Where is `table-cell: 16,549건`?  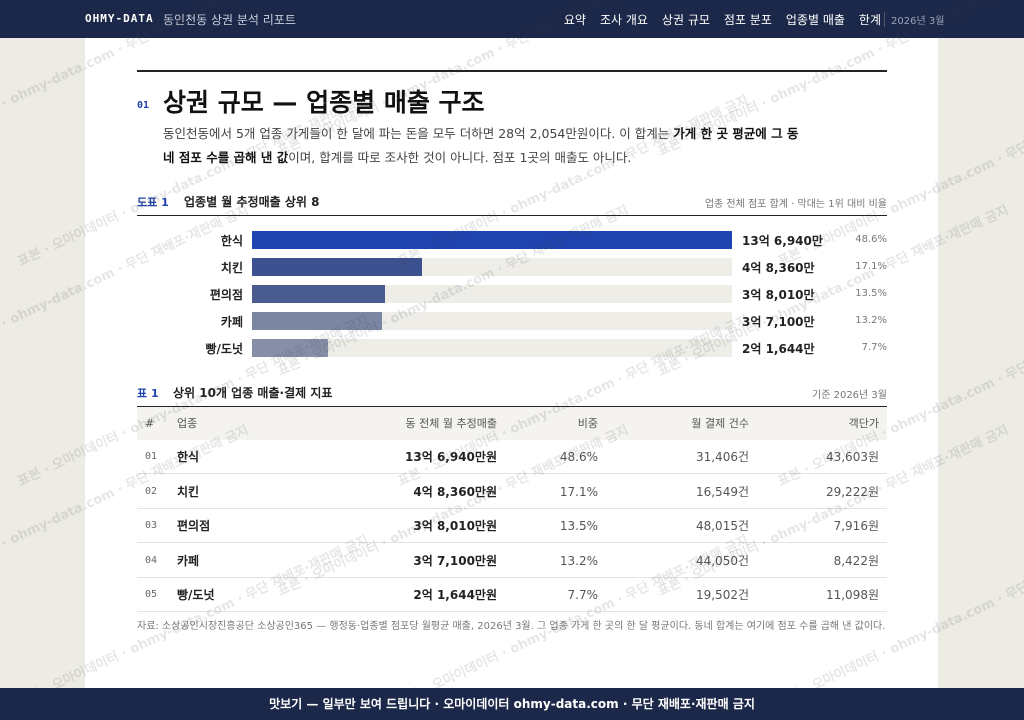 table-cell: 16,549건 is located at coordinates (722, 491).